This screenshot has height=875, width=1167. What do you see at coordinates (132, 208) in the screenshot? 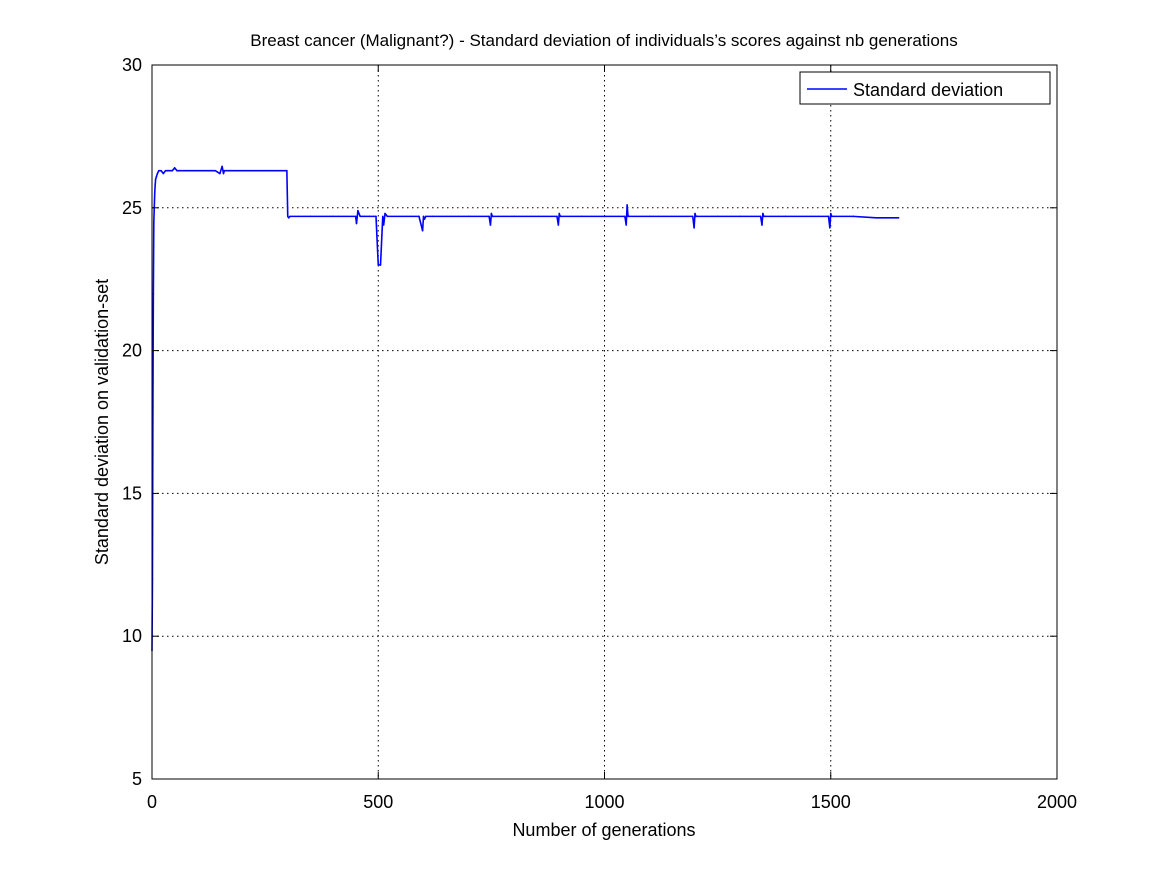
I see `y-tick-label: 25` at bounding box center [132, 208].